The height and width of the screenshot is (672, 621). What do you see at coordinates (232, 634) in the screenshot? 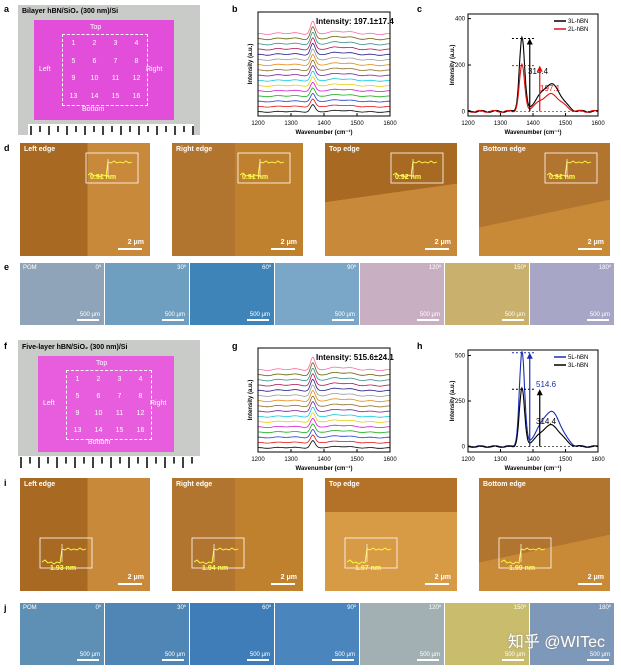
I see `pom-image-2: 60º 500 μm` at bounding box center [232, 634].